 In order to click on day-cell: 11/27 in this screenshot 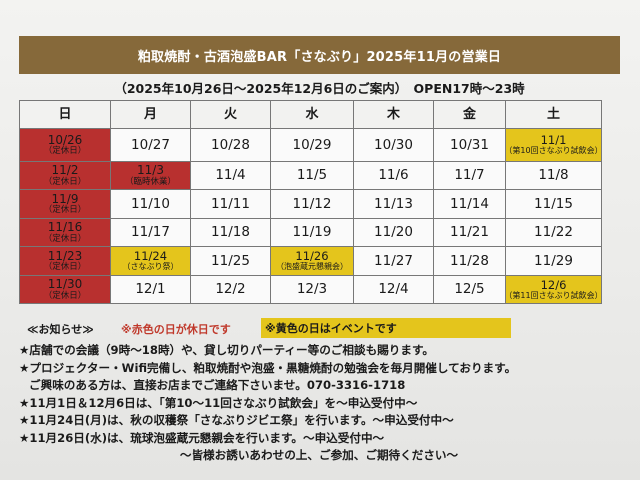, I will do `click(394, 261)`.